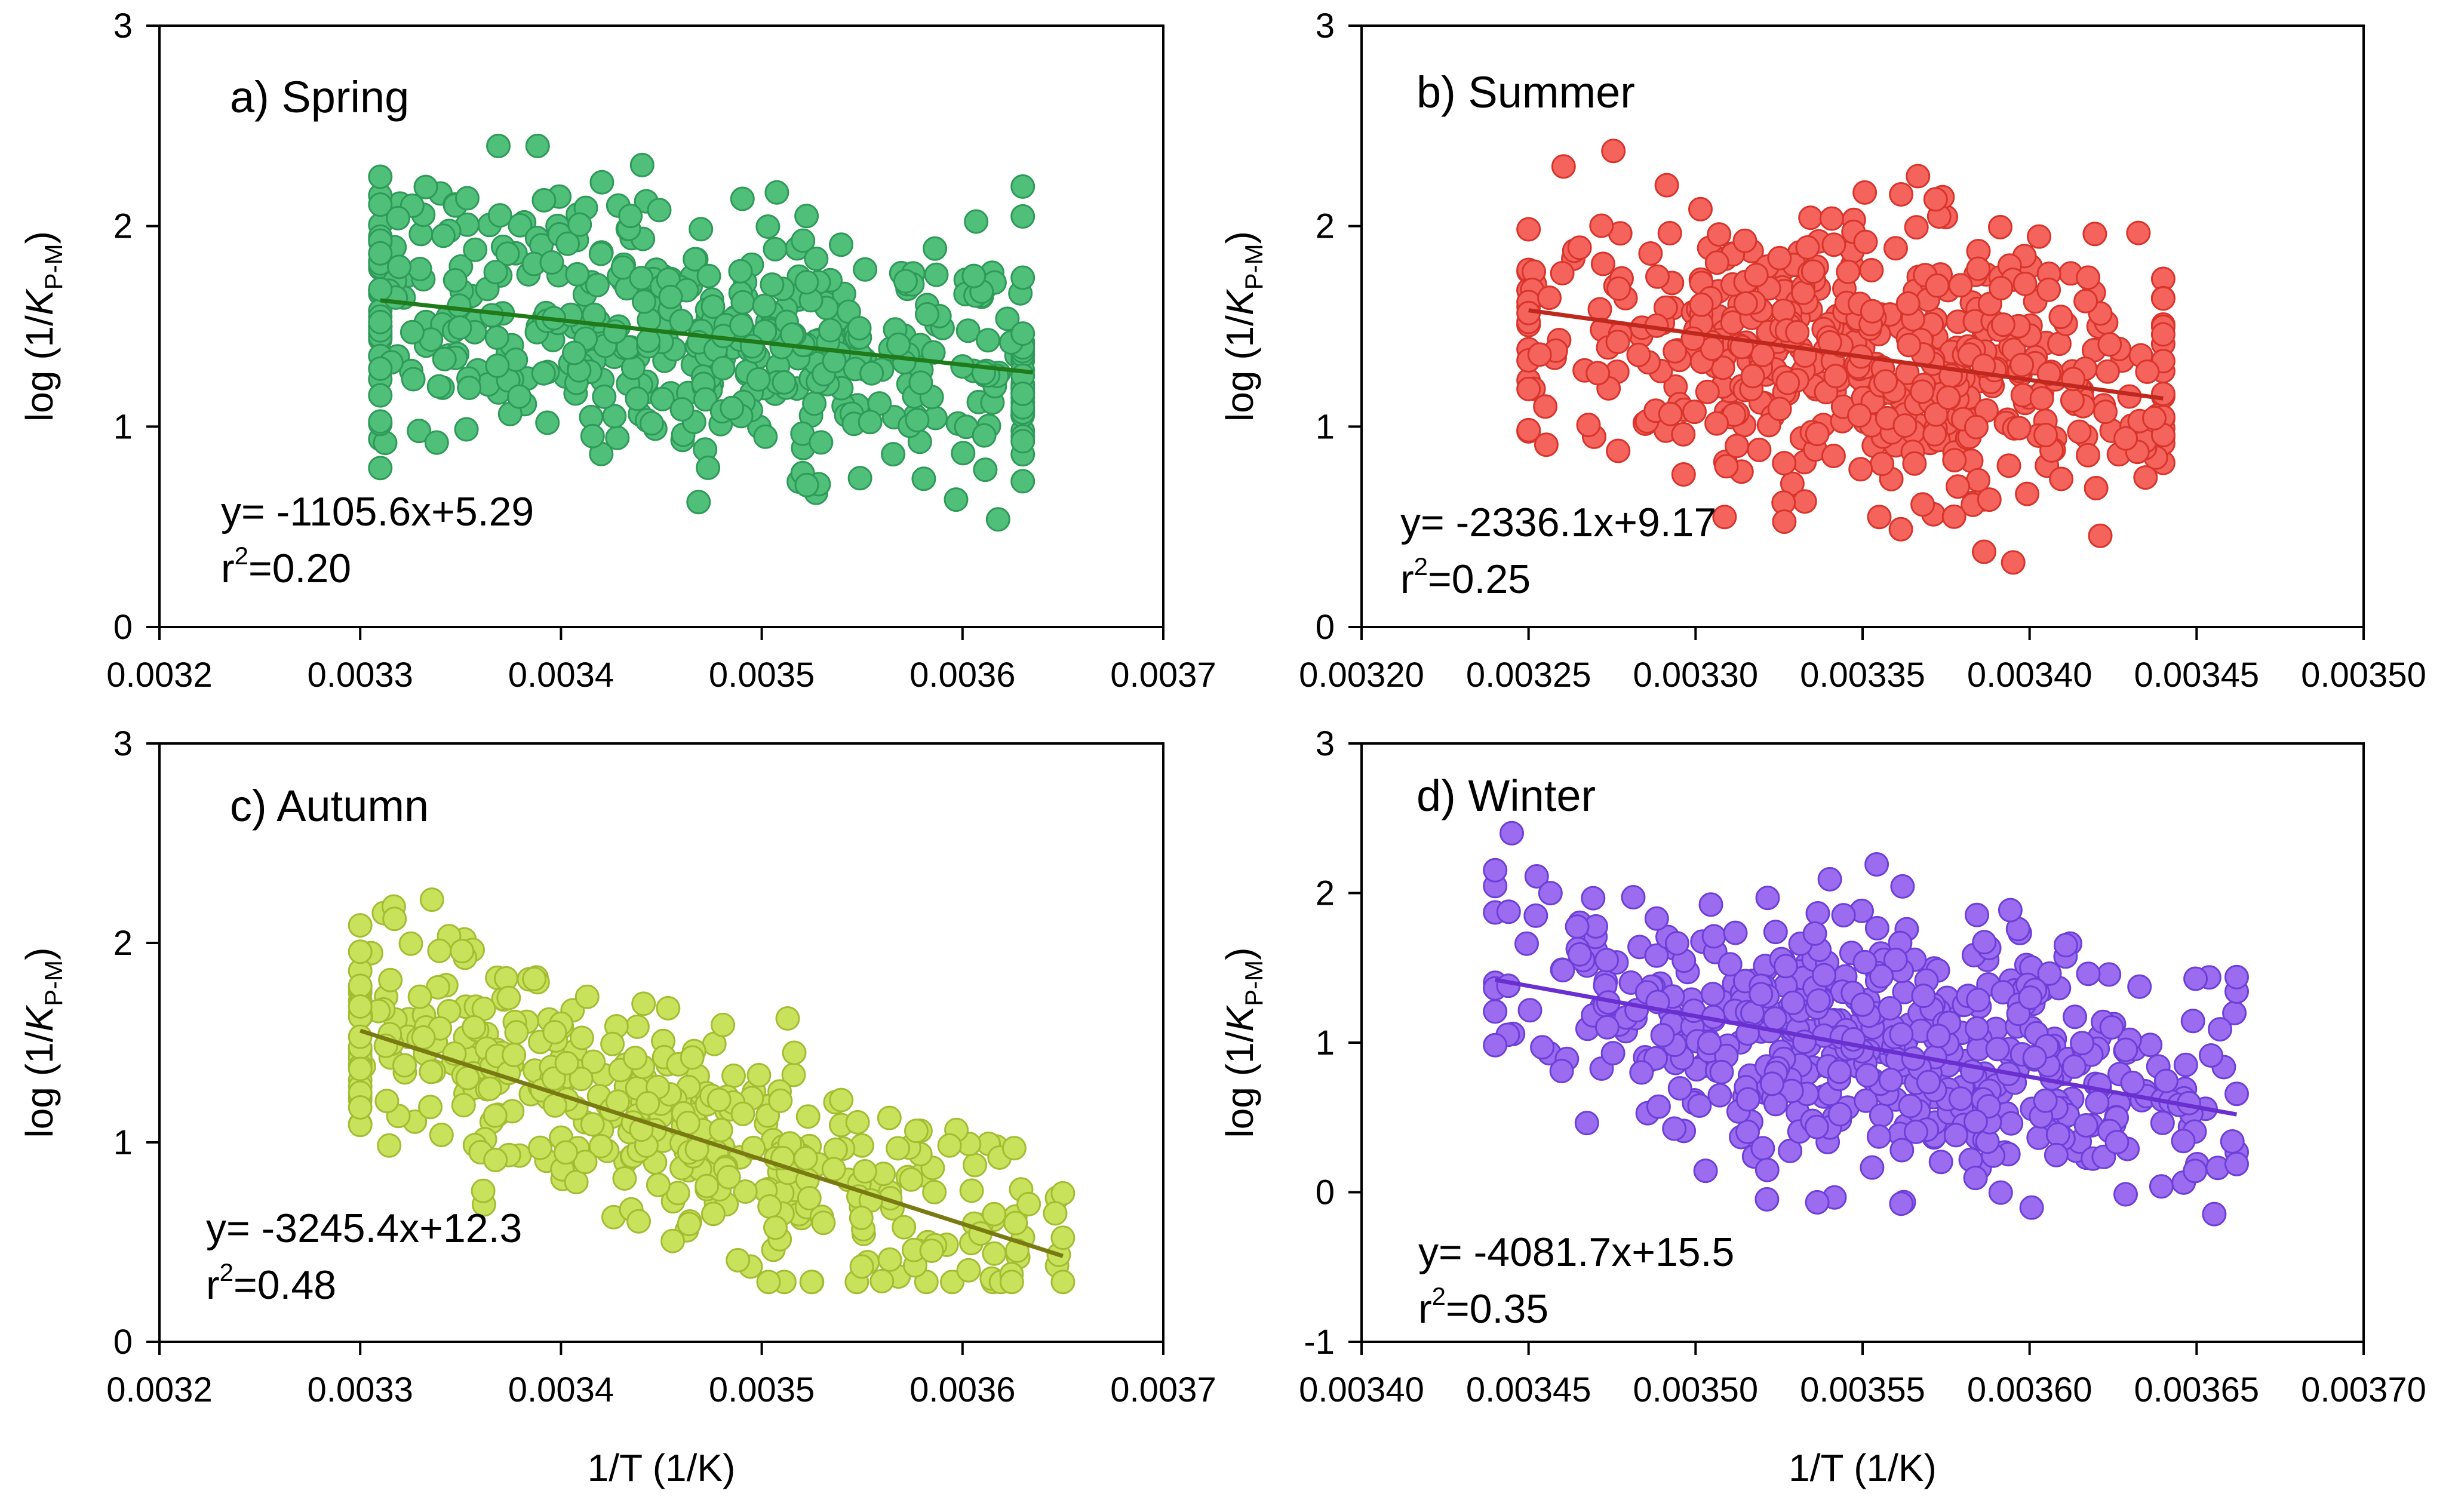 This screenshot has height=1512, width=2452. Describe the element at coordinates (1361, 675) in the screenshot. I see `x-tick-label: 0.00320` at that location.